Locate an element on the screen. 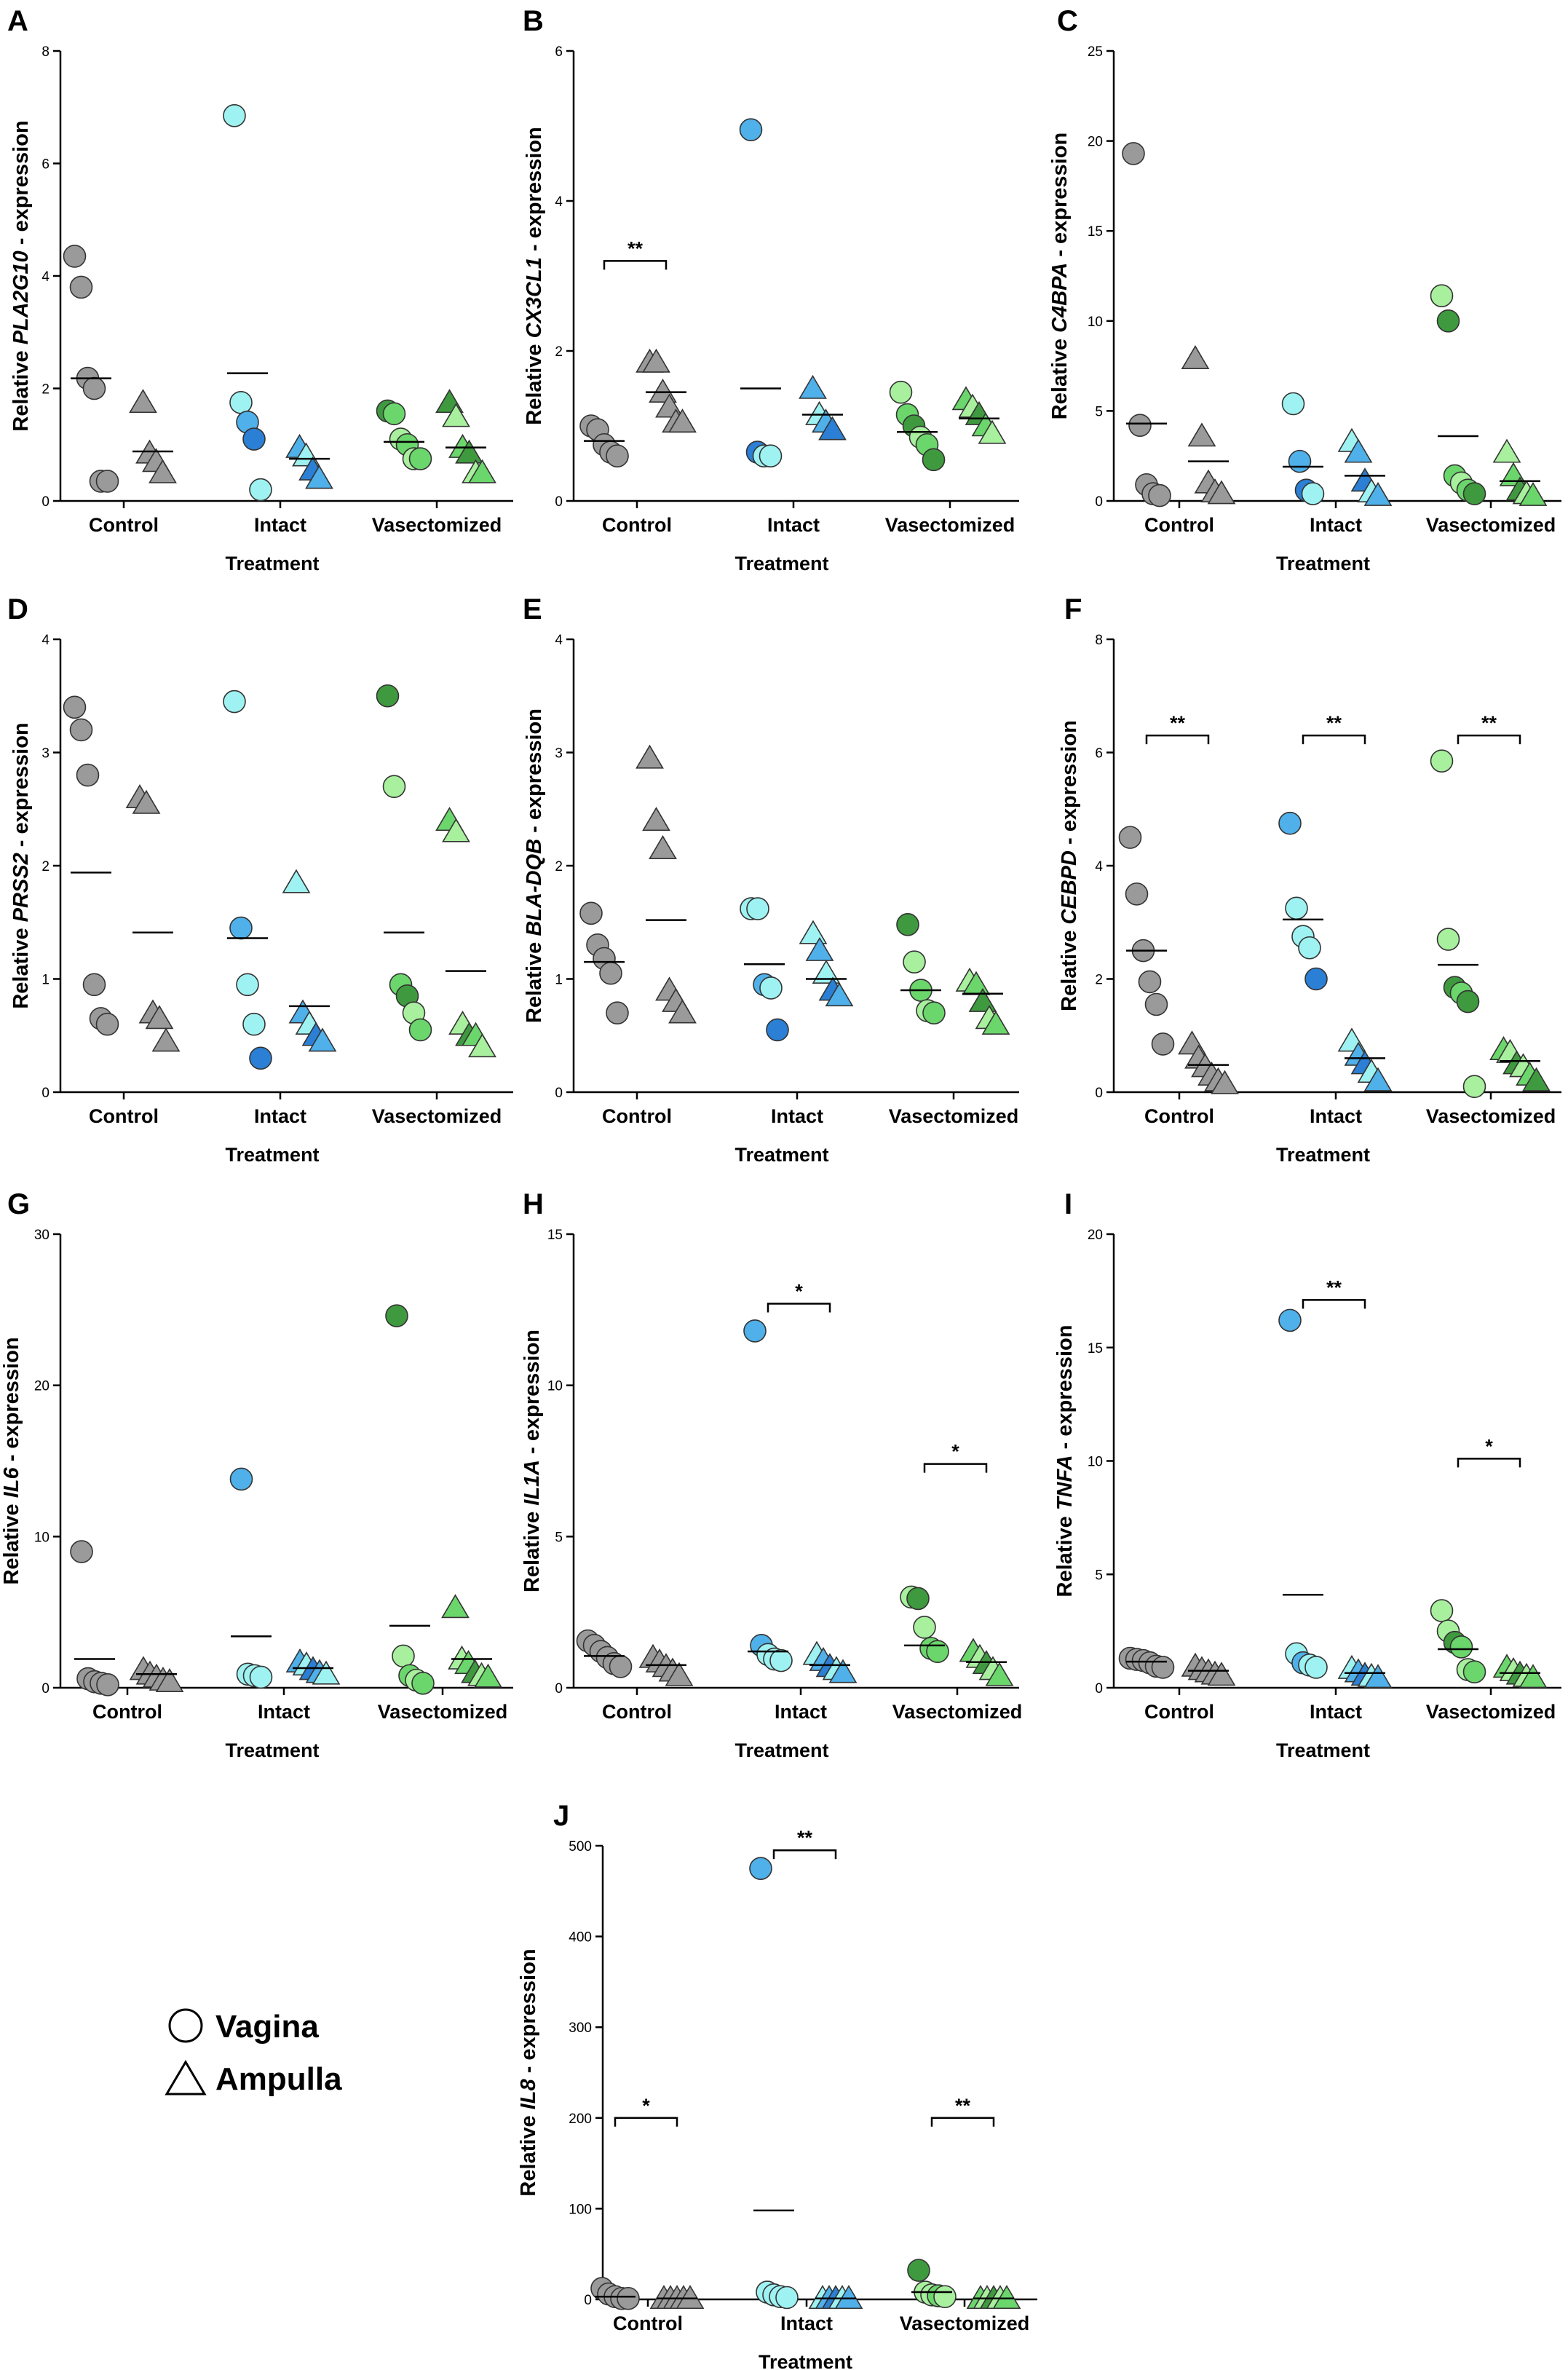 Image resolution: width=1568 pixels, height=2370 pixels. panel-letter: F is located at coordinates (1073, 609).